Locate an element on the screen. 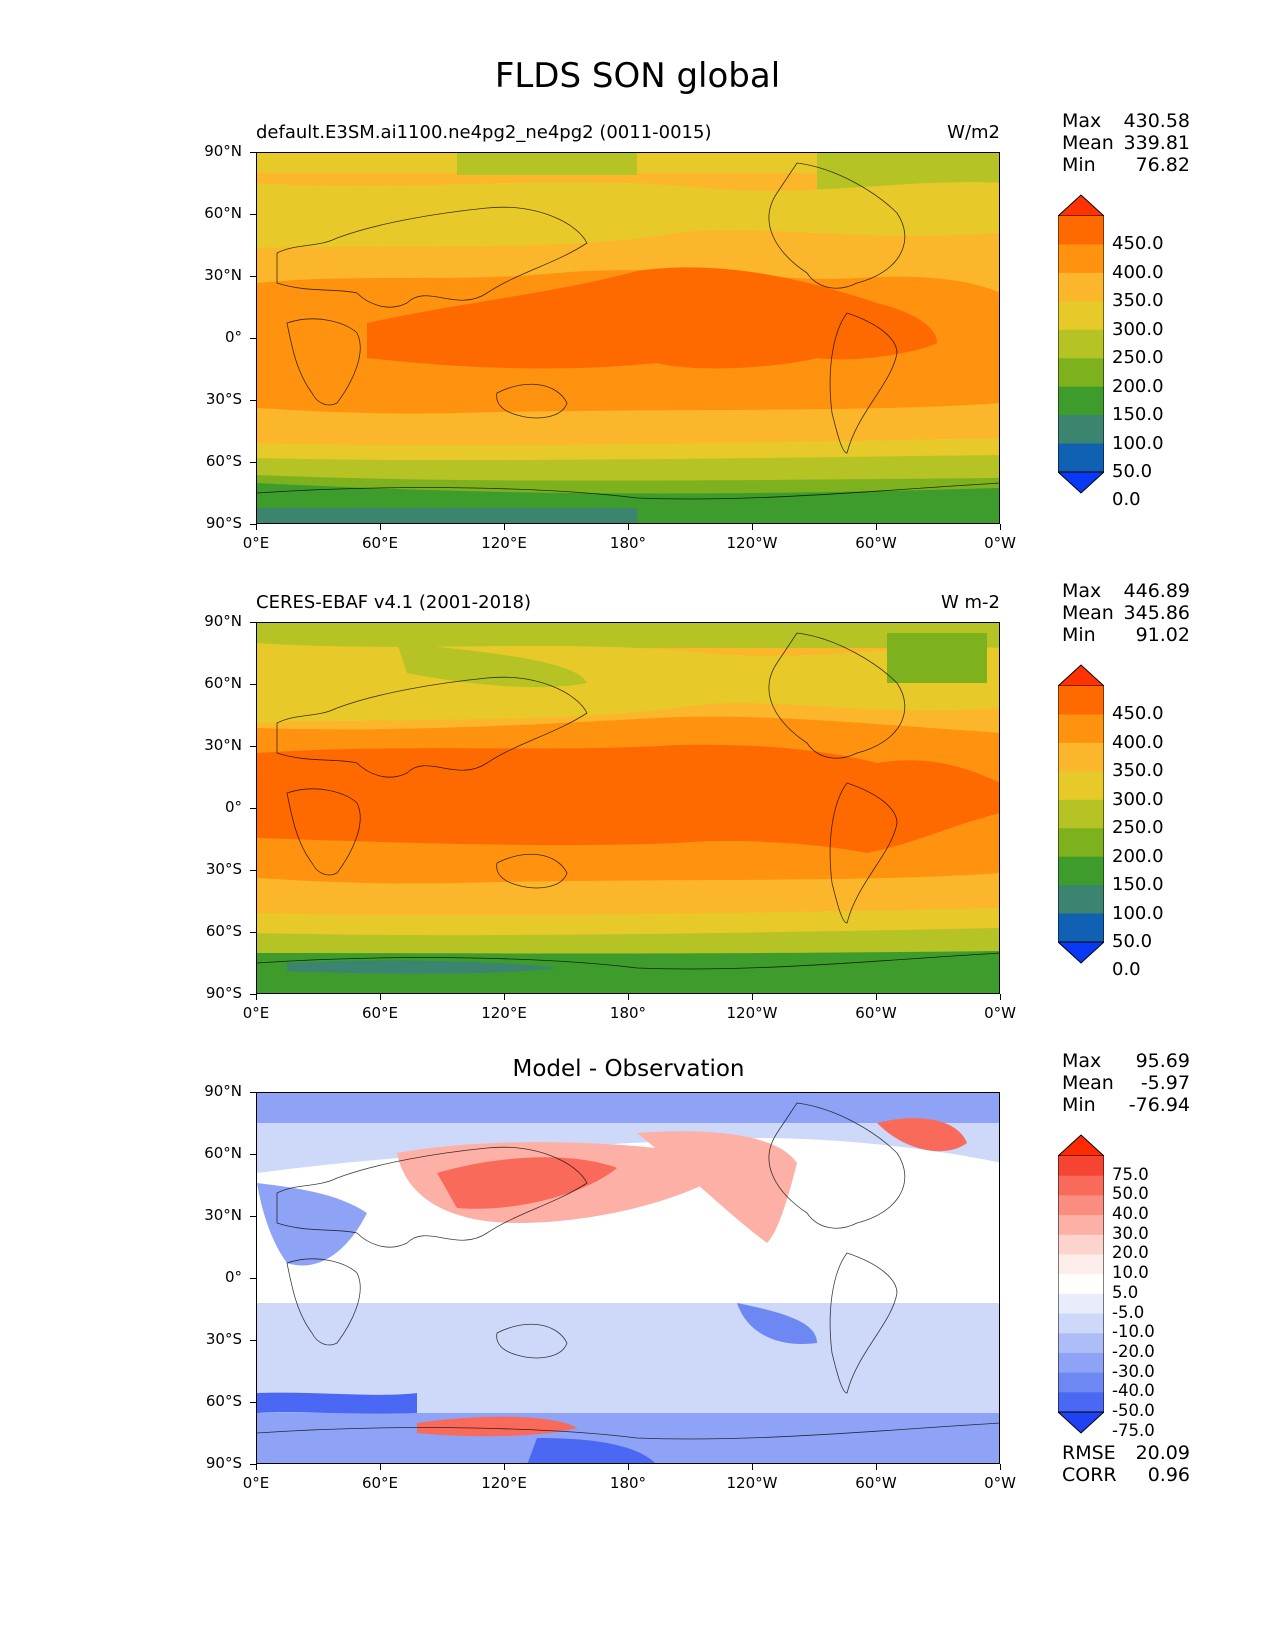 This screenshot has height=1650, width=1275. stat-max: Max 446.89 is located at coordinates (1126, 591).